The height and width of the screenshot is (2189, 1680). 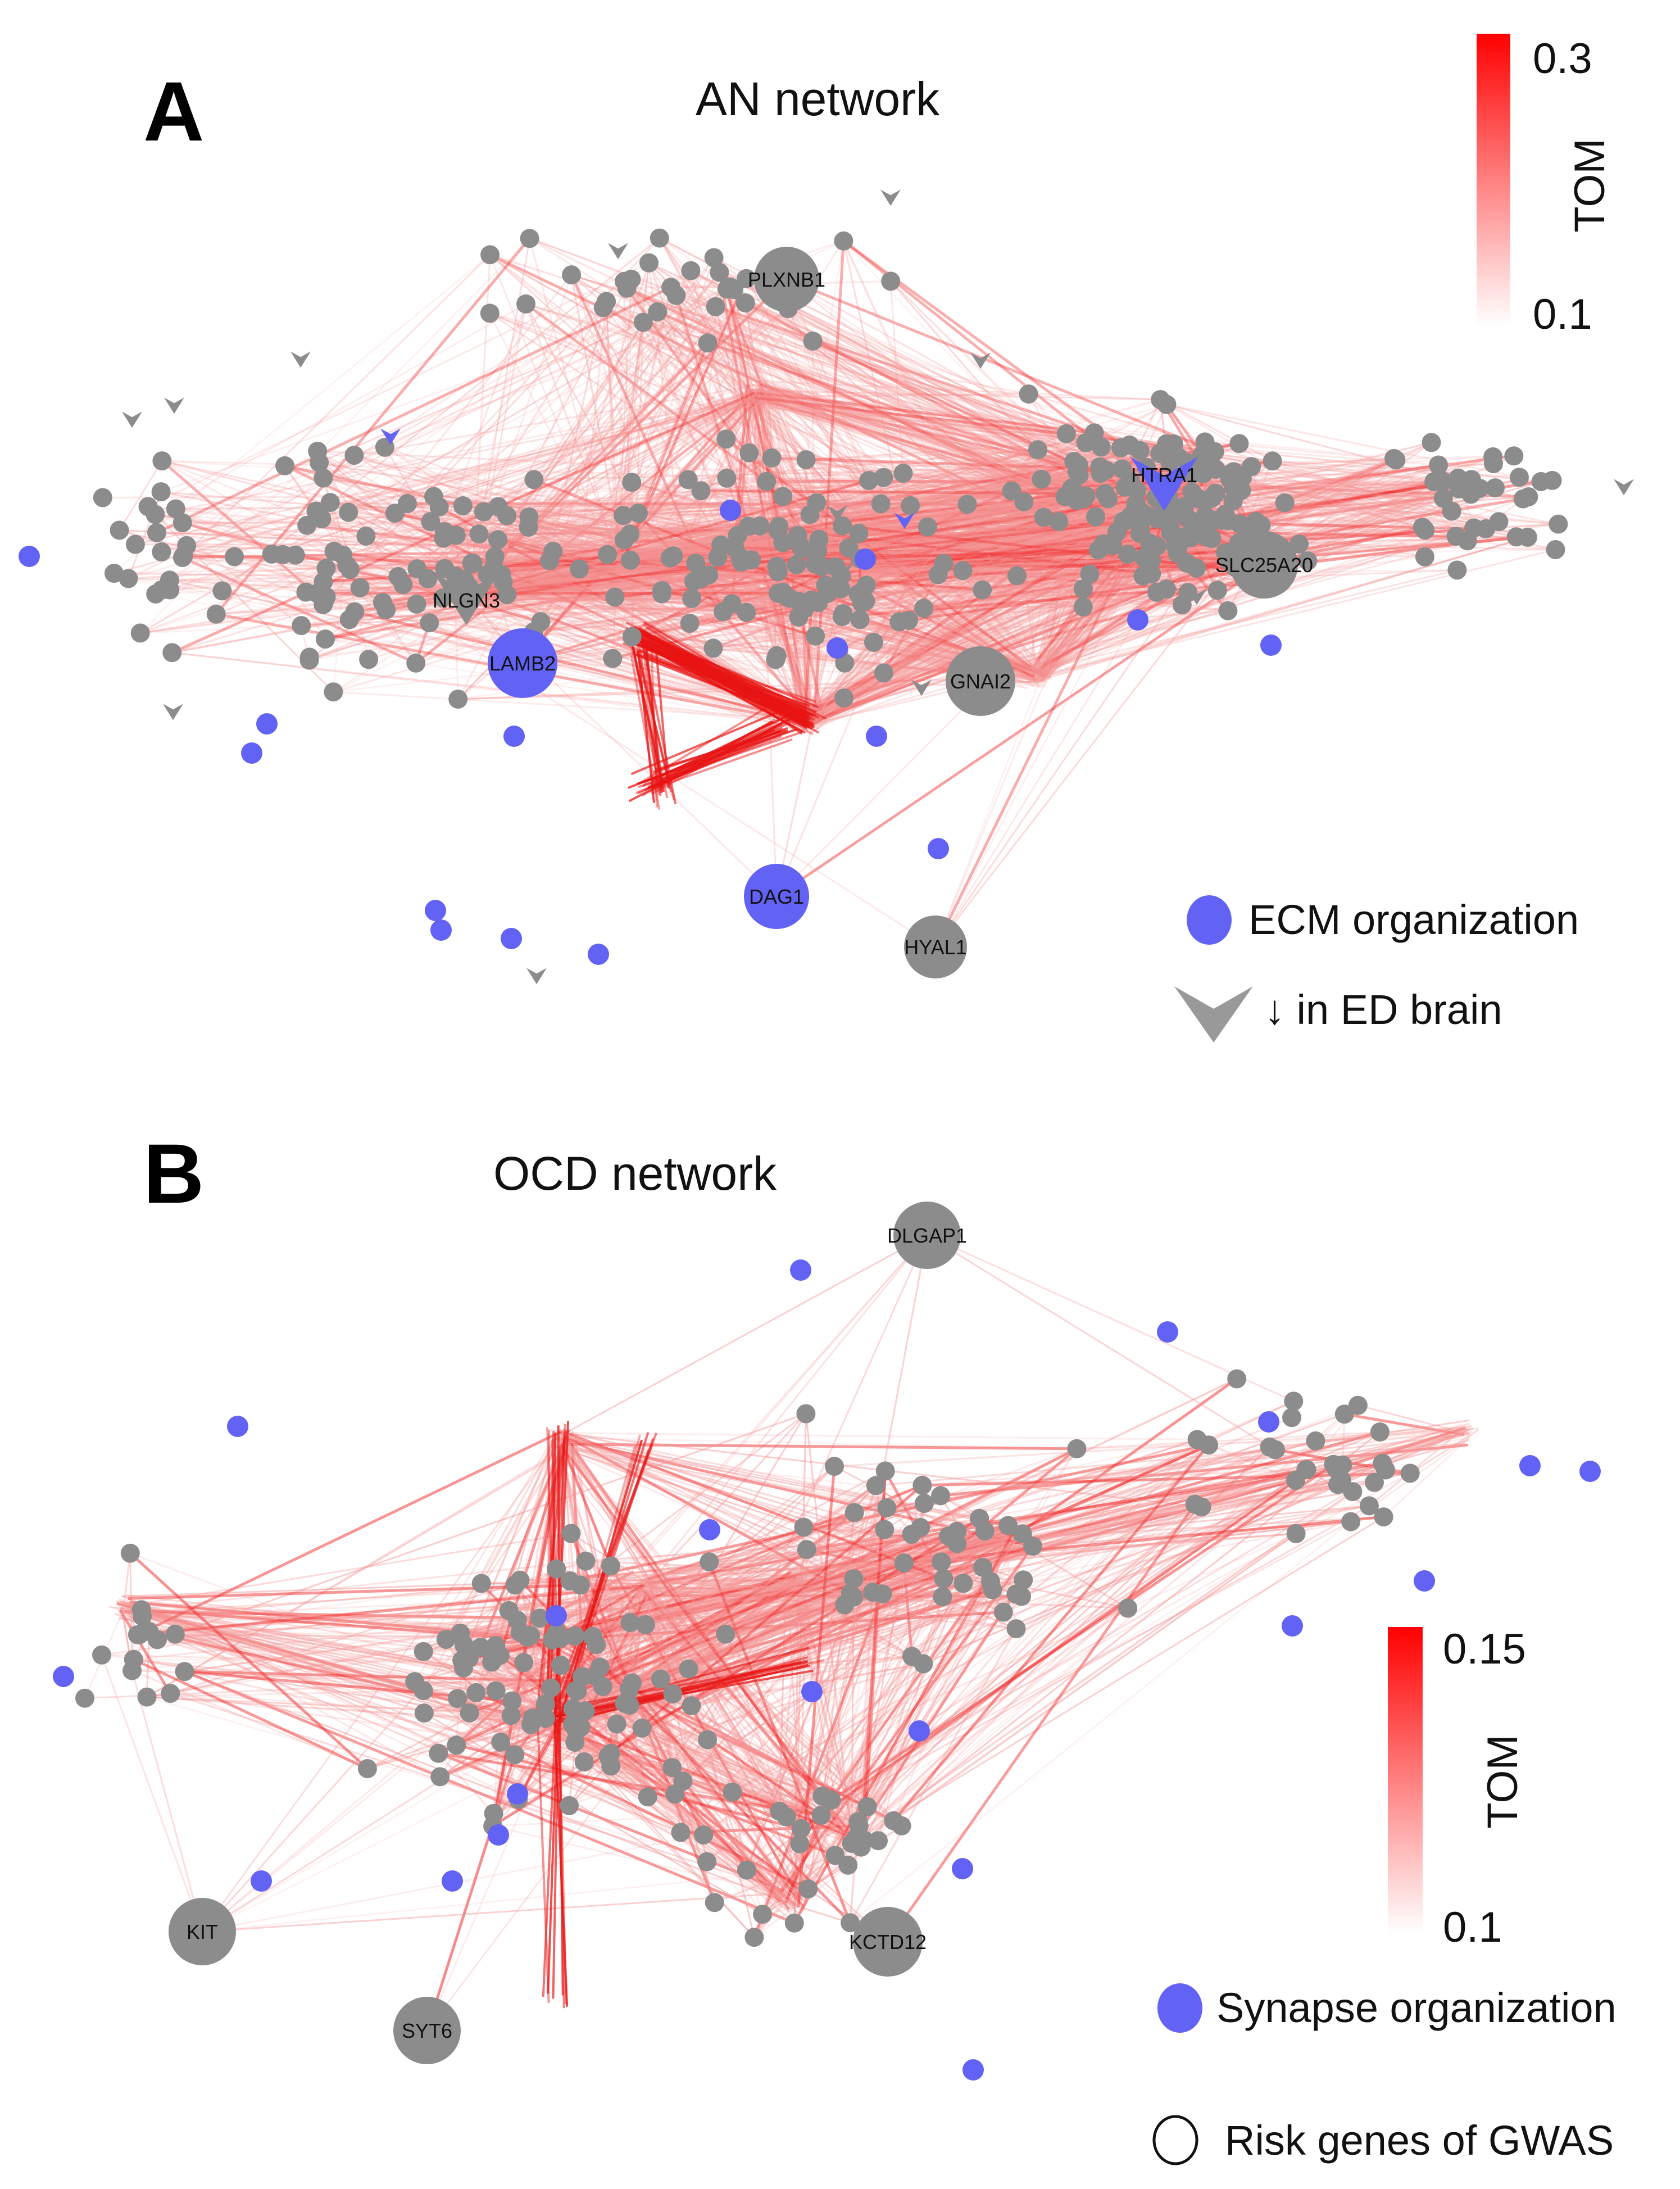 What do you see at coordinates (300, 360) in the screenshot?
I see `down-regulated-node-icon` at bounding box center [300, 360].